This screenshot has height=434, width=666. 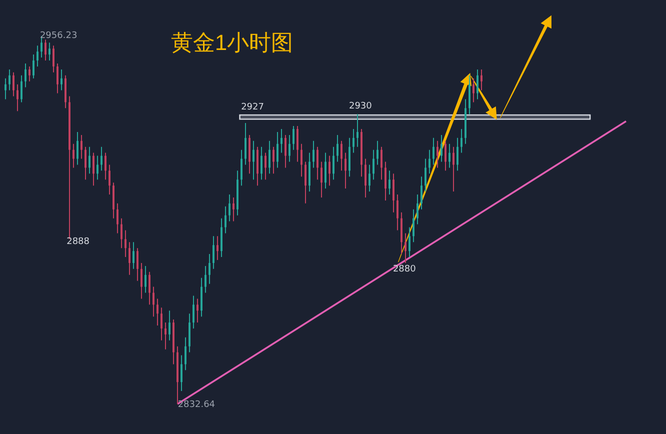 What do you see at coordinates (252, 107) in the screenshot?
I see `annotation: 2927` at bounding box center [252, 107].